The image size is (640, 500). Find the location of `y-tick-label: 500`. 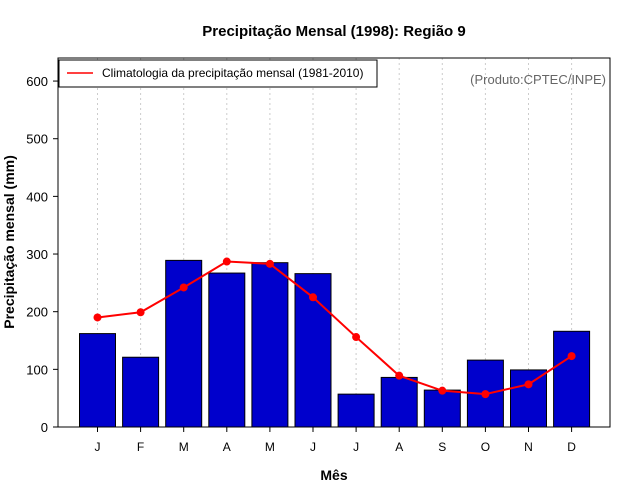

y-tick-label: 500 is located at coordinates (37, 139).